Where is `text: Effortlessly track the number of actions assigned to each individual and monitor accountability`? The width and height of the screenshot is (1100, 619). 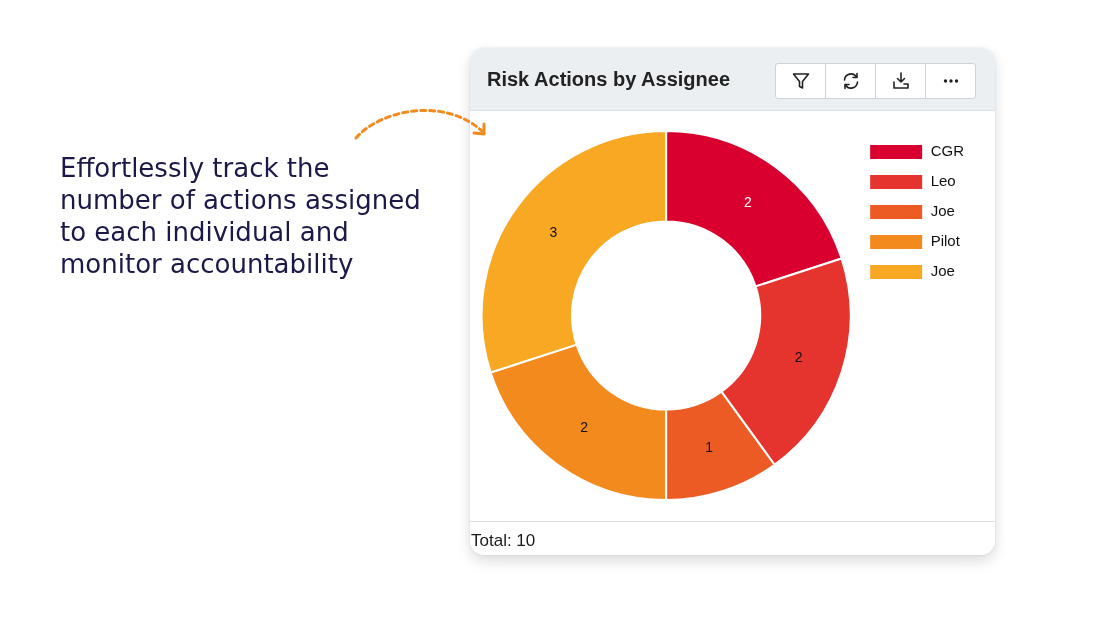 text: Effortlessly track the number of actions assigned to each individual and monitor accountability is located at coordinates (241, 216).